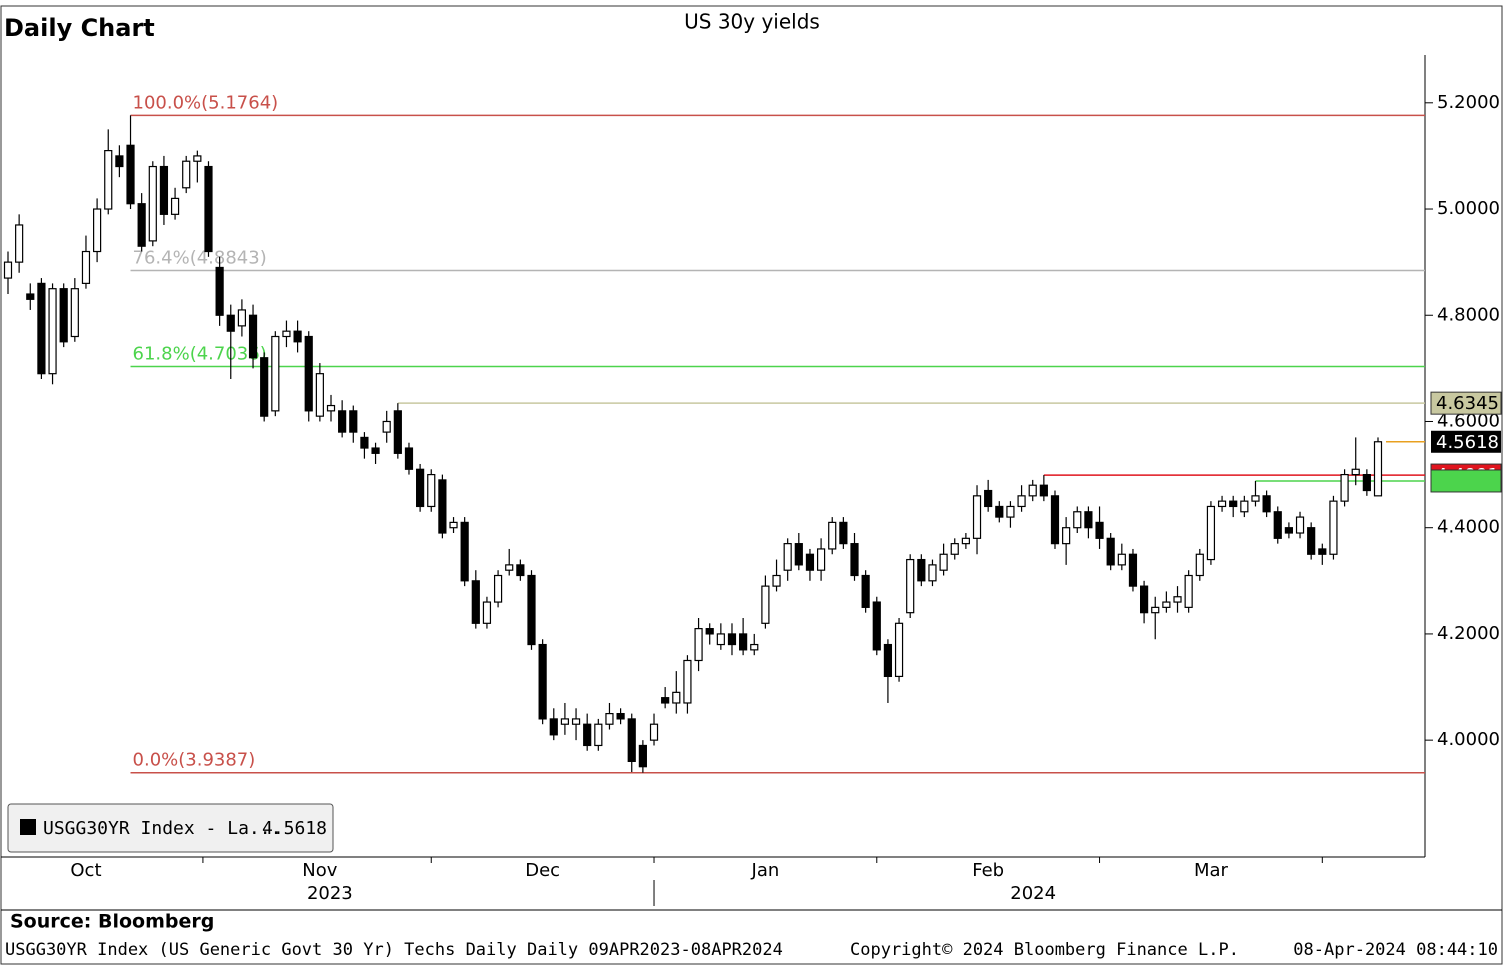 The width and height of the screenshot is (1504, 969). I want to click on fib-label: 61.8%(4.7036), so click(200, 353).